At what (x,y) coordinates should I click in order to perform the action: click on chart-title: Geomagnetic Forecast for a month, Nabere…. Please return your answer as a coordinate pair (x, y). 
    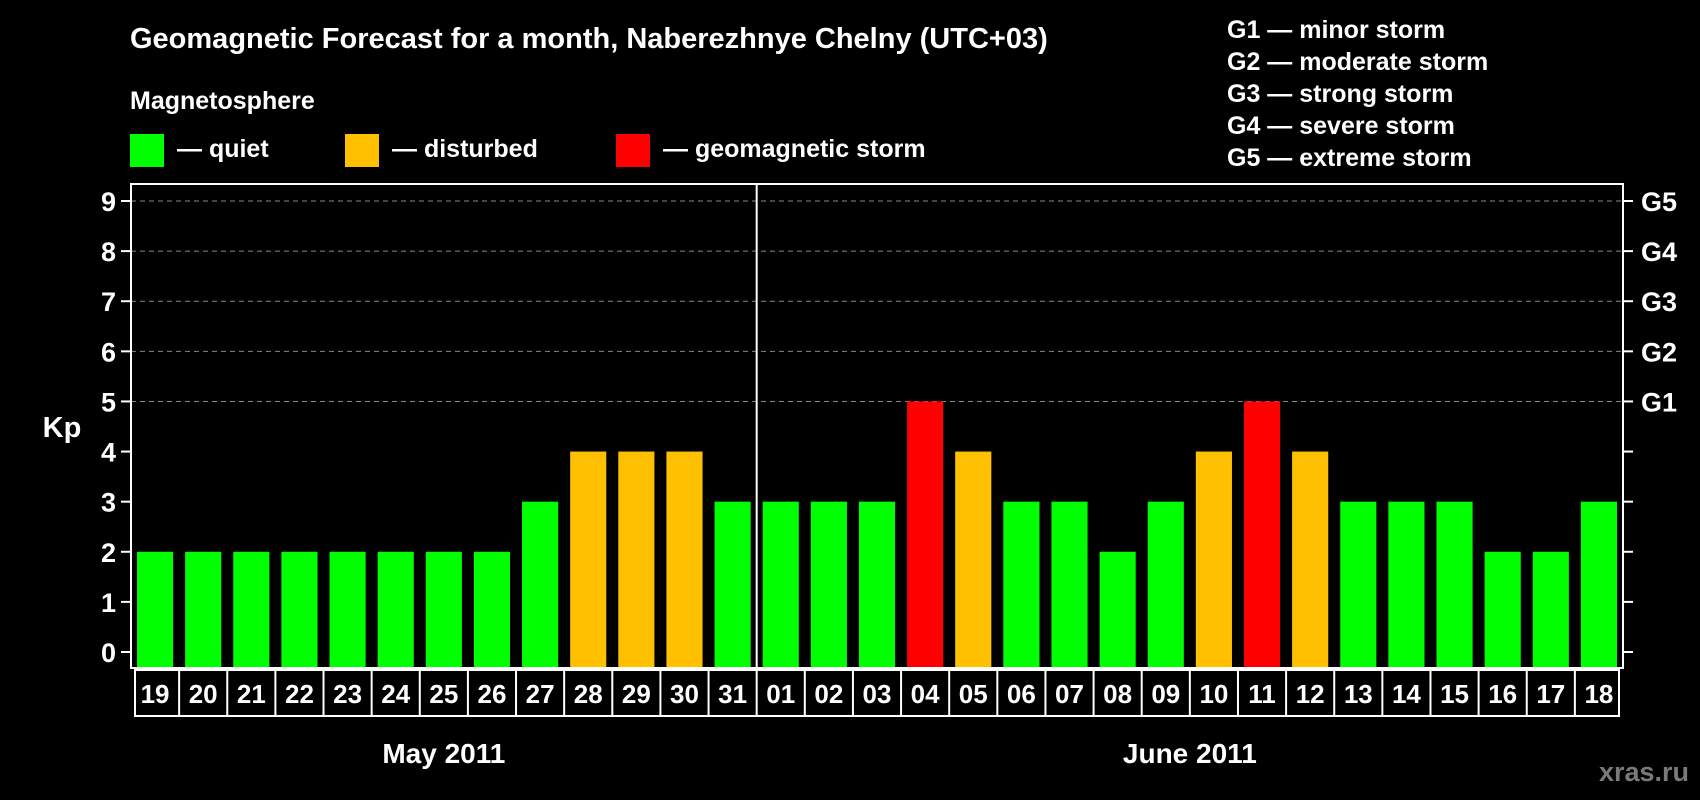
    Looking at the image, I should click on (589, 39).